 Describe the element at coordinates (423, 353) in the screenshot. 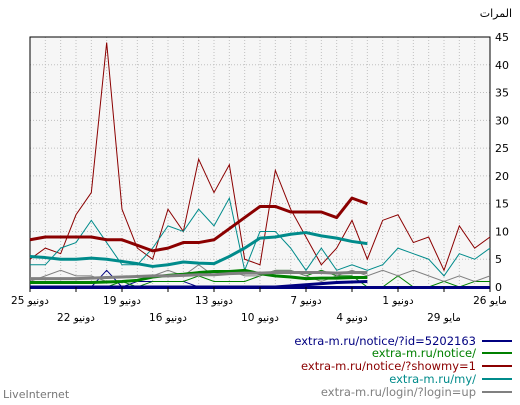

I see `legend-label-2: extra-m.ru/notice/` at that location.